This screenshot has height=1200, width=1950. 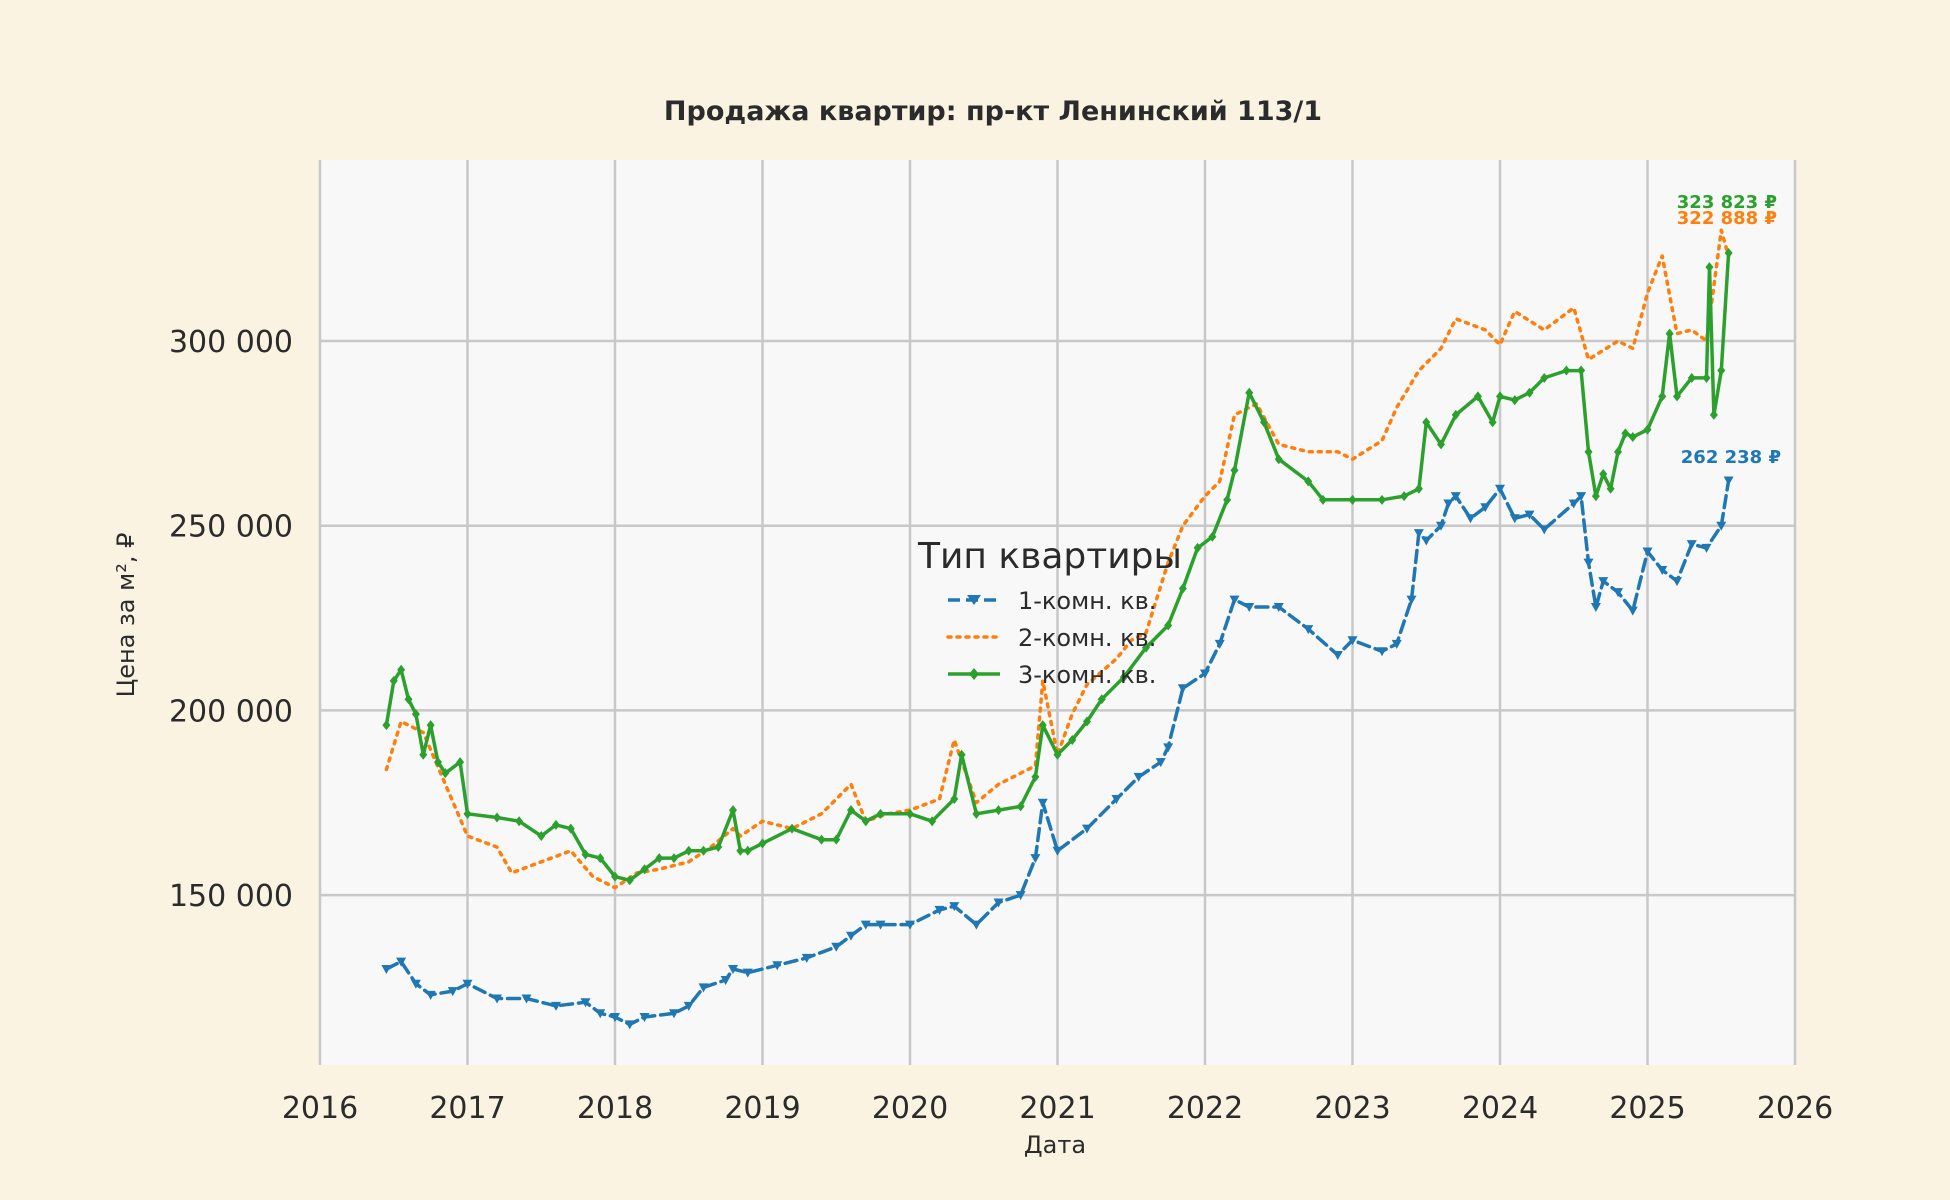 What do you see at coordinates (1087, 638) in the screenshot?
I see `legend-label-2: 2-комн. кв.` at bounding box center [1087, 638].